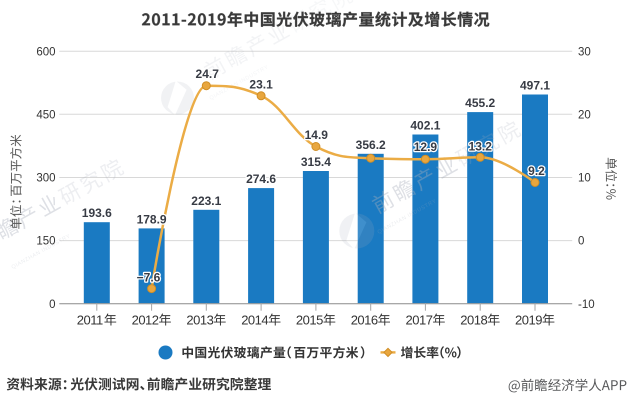 The height and width of the screenshot is (406, 628). What do you see at coordinates (152, 219) in the screenshot?
I see `svg-text: 178.9` at bounding box center [152, 219].